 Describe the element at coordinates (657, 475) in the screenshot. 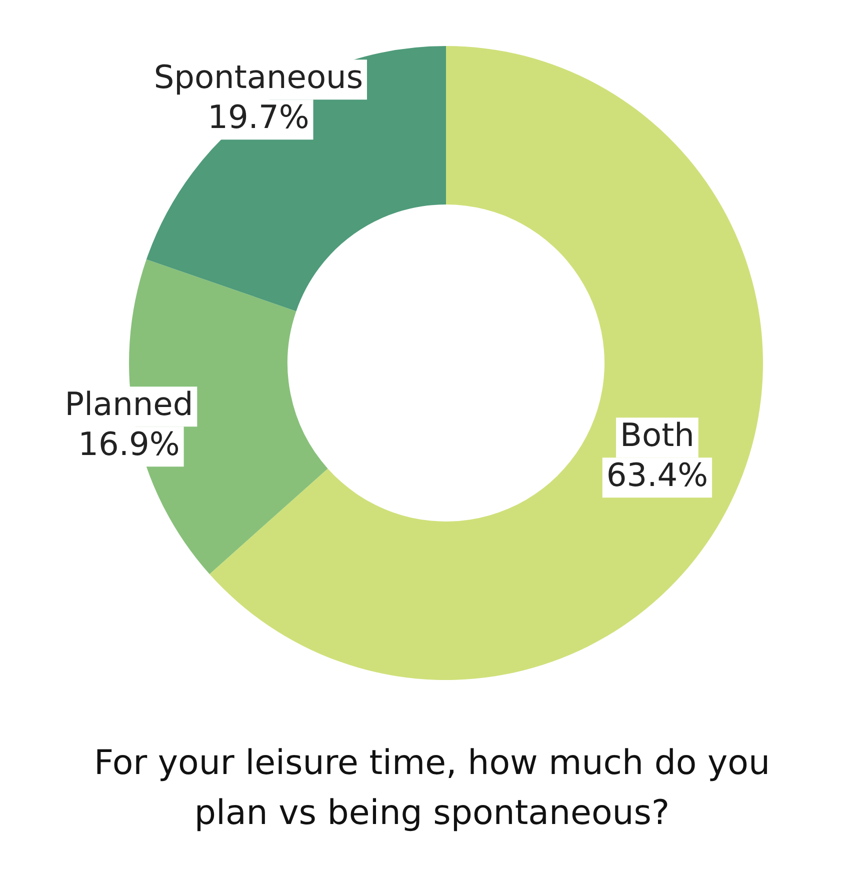

I see `data-label: 63.4%` at that location.